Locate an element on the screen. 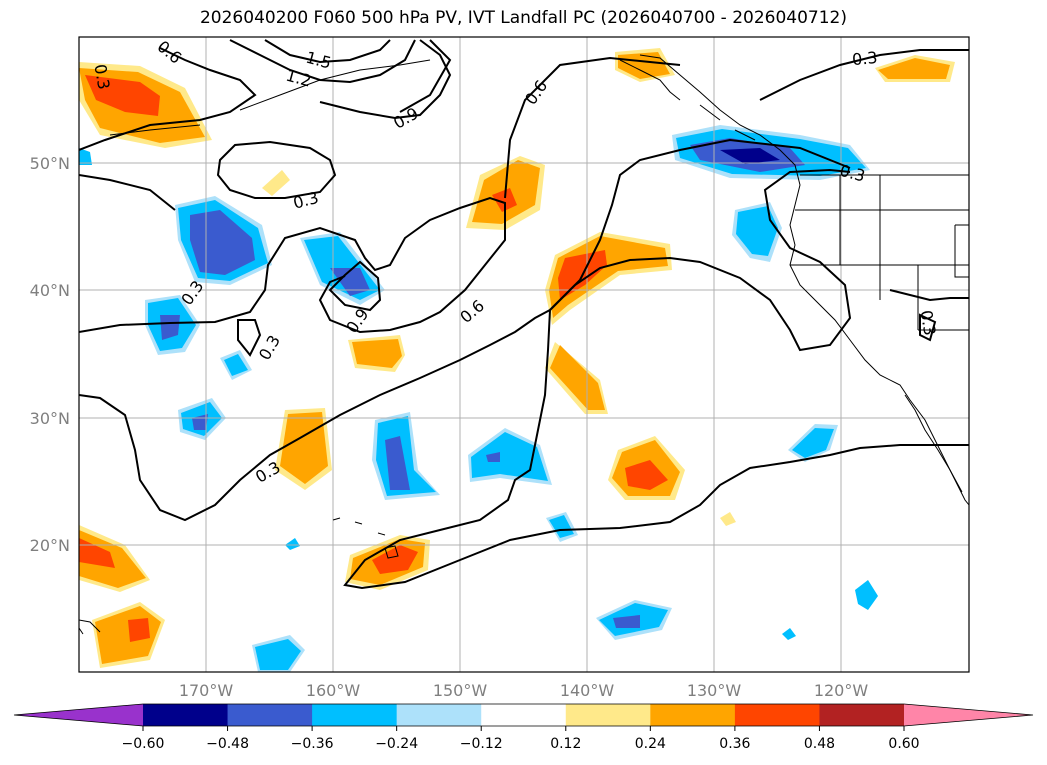 The width and height of the screenshot is (1047, 765). colorbar-tick-label: 0.24 is located at coordinates (650, 744).